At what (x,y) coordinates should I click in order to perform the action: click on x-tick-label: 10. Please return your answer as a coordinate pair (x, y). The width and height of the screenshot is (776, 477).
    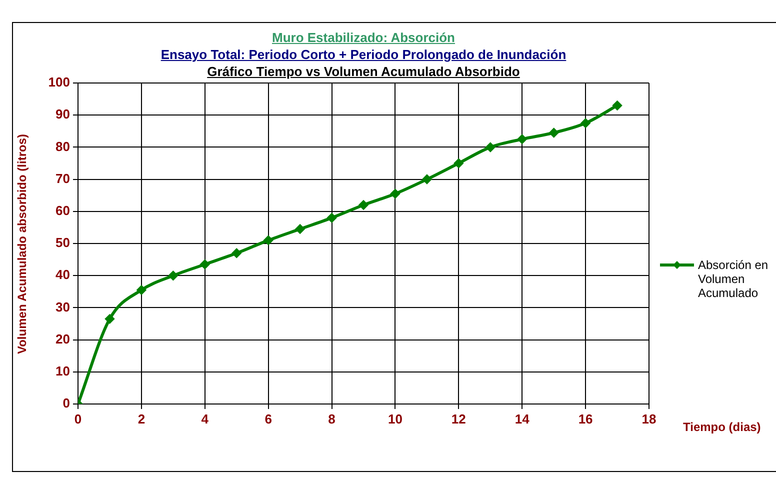
    Looking at the image, I should click on (395, 418).